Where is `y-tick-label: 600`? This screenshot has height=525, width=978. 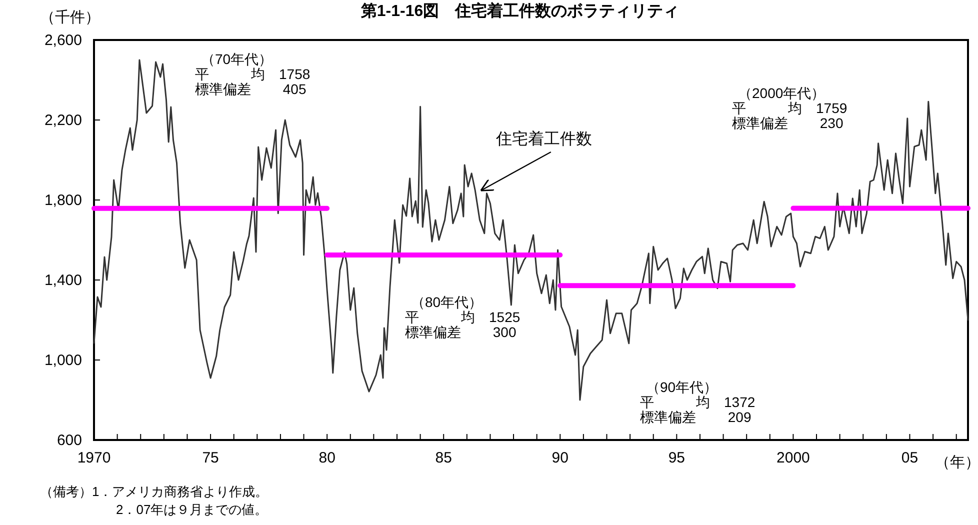 y-tick-label: 600 is located at coordinates (69, 440).